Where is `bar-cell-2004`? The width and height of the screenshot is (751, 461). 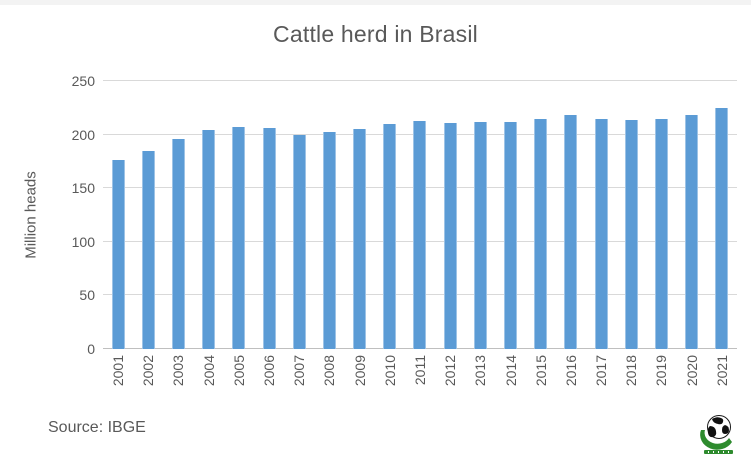 bar-cell-2004 is located at coordinates (209, 215).